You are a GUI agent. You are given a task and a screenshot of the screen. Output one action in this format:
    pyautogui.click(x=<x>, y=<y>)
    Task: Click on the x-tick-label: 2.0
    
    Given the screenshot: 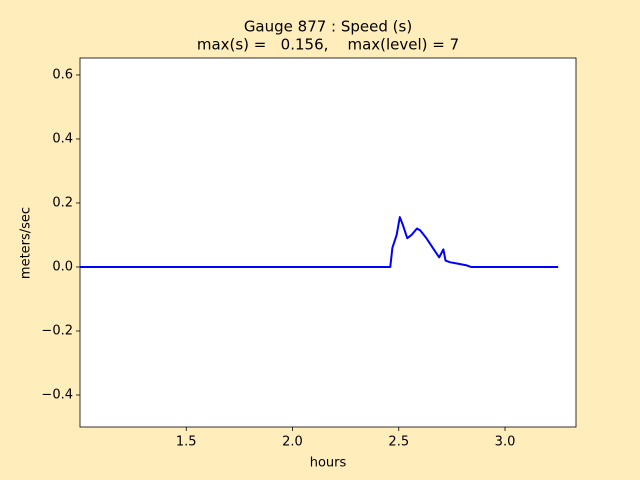 What is the action you would take?
    pyautogui.click(x=292, y=442)
    